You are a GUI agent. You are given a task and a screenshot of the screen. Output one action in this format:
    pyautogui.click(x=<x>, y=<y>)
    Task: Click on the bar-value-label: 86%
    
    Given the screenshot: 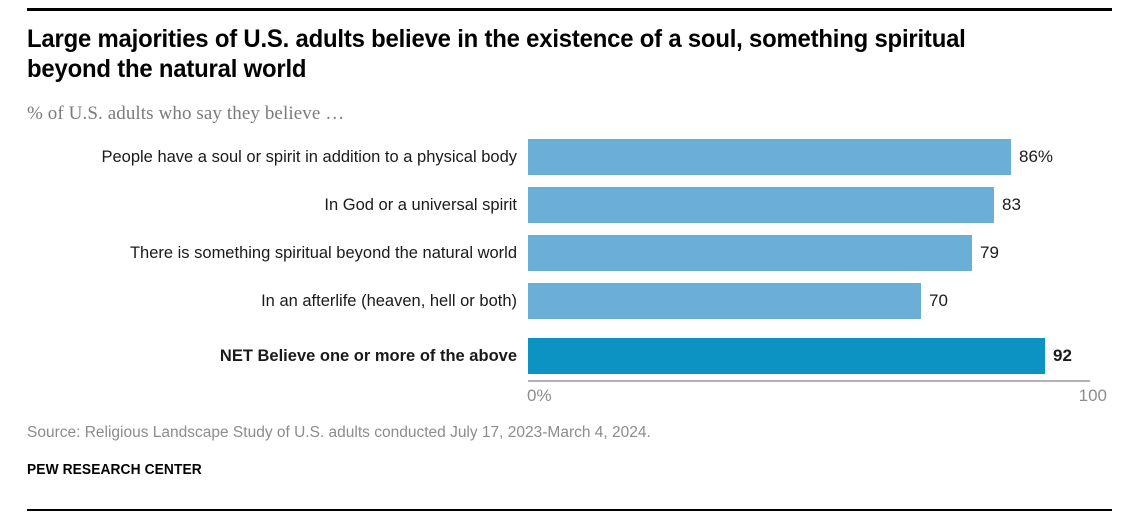 What is the action you would take?
    pyautogui.click(x=1036, y=156)
    